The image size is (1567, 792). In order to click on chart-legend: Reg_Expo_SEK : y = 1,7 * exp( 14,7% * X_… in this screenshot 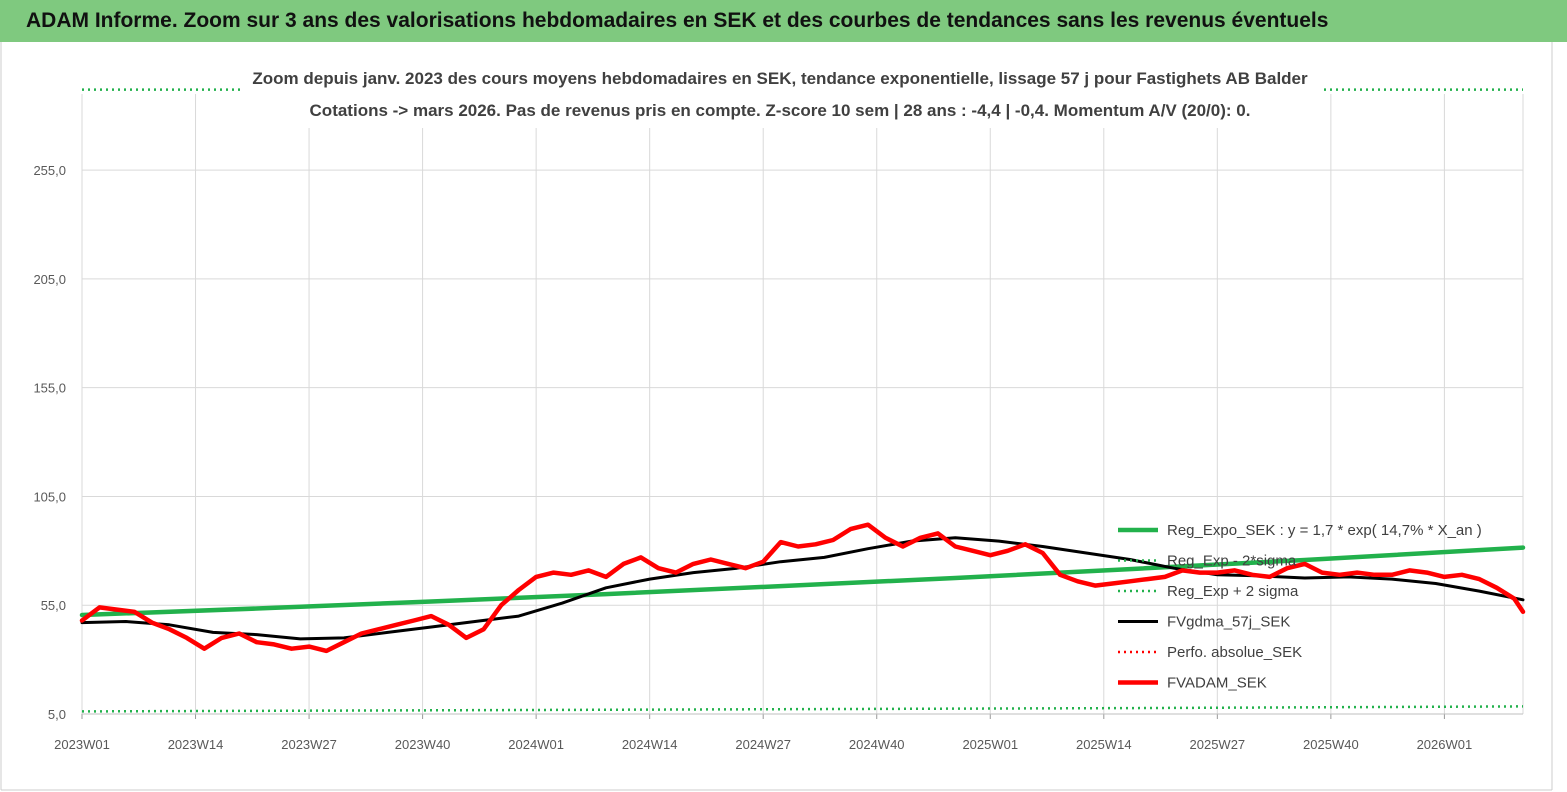, I will do `click(1300, 607)`.